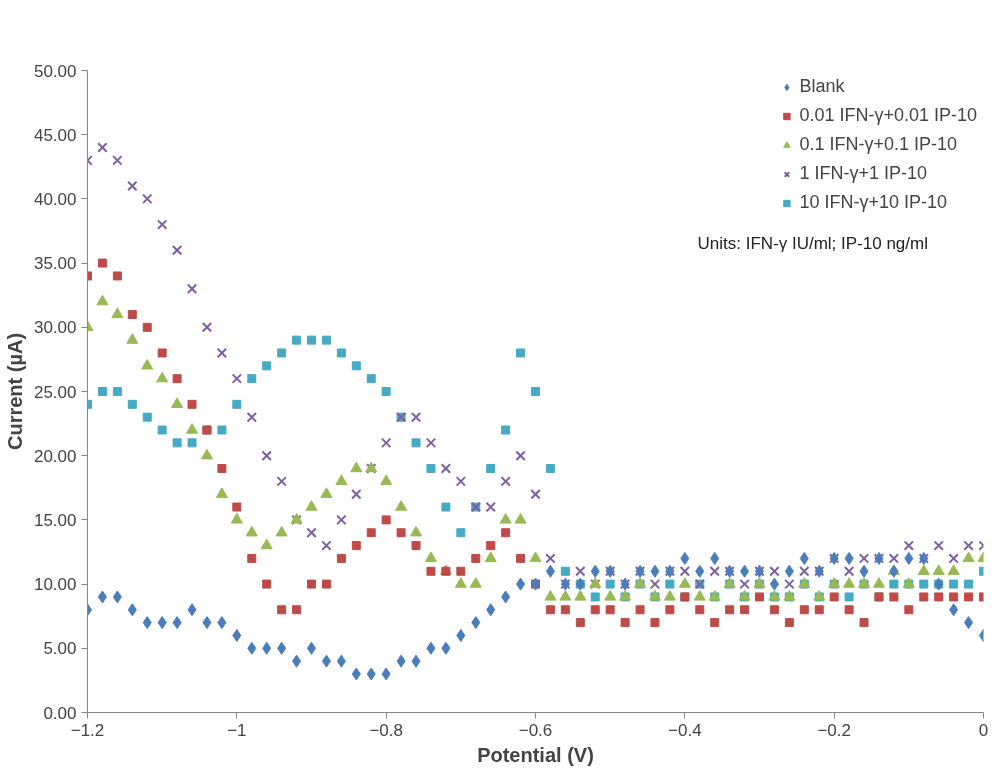 This screenshot has height=772, width=1003. I want to click on y-tick-label: 10.00, so click(55, 585).